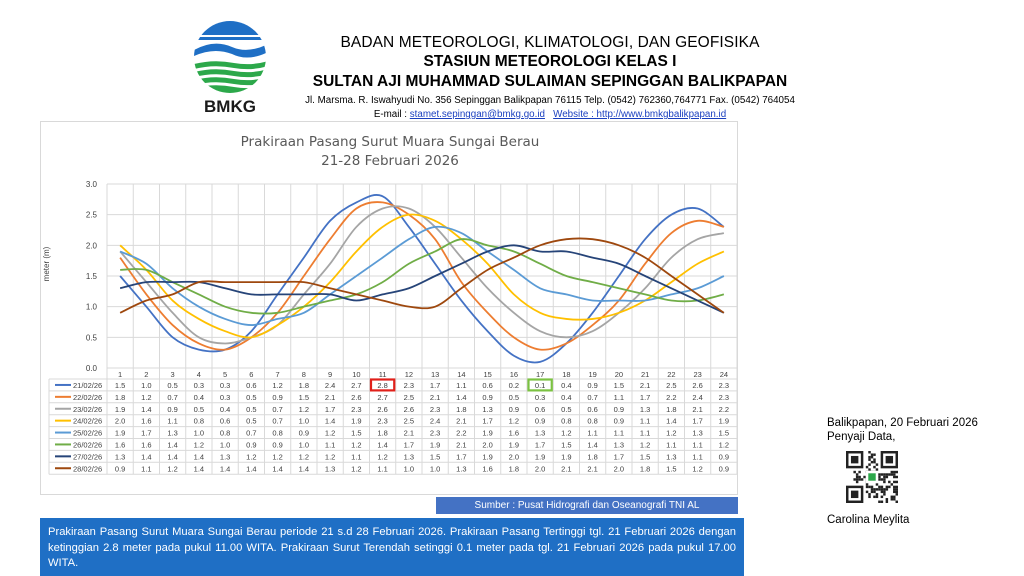 This screenshot has height=576, width=1024. I want to click on x-category-label: 2, so click(146, 374).